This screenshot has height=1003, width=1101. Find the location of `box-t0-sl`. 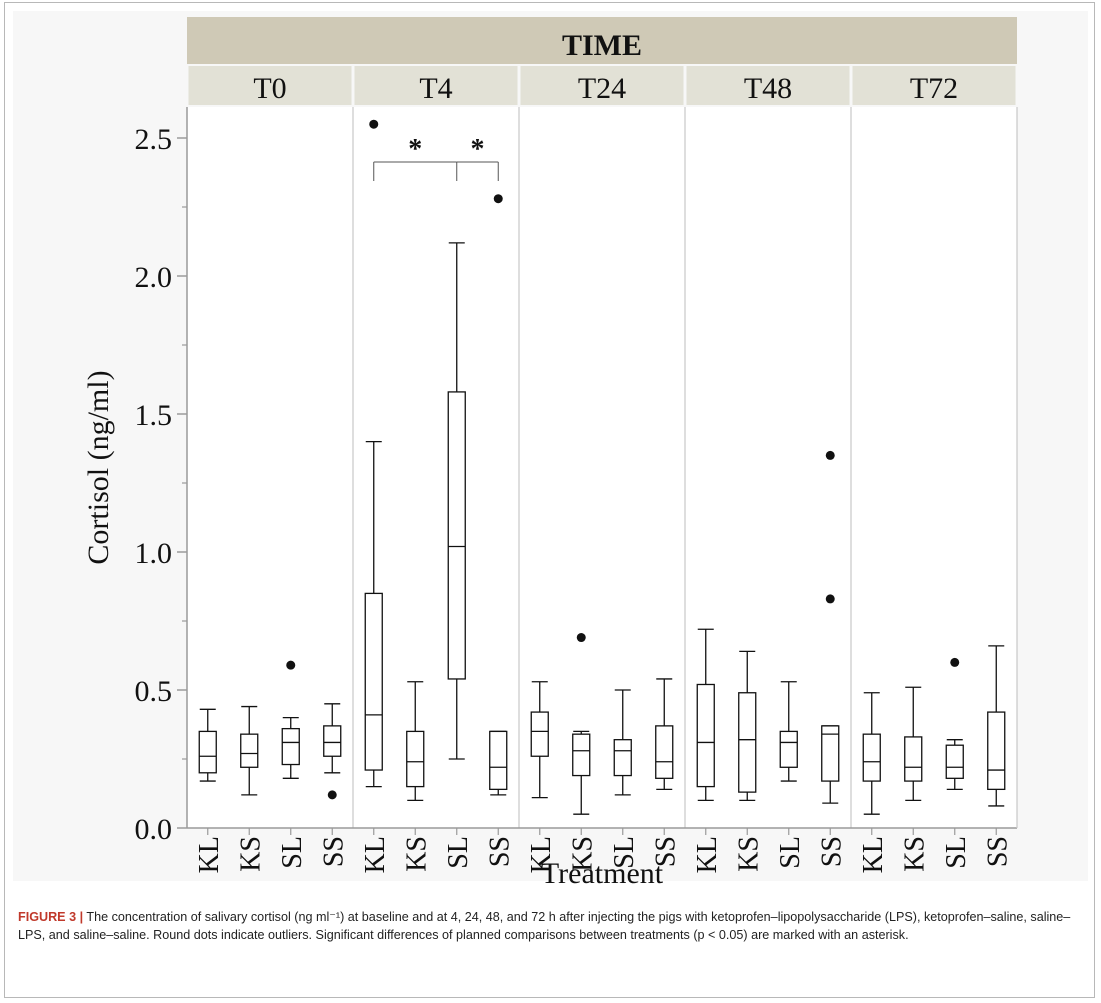

box-t0-sl is located at coordinates (290, 719).